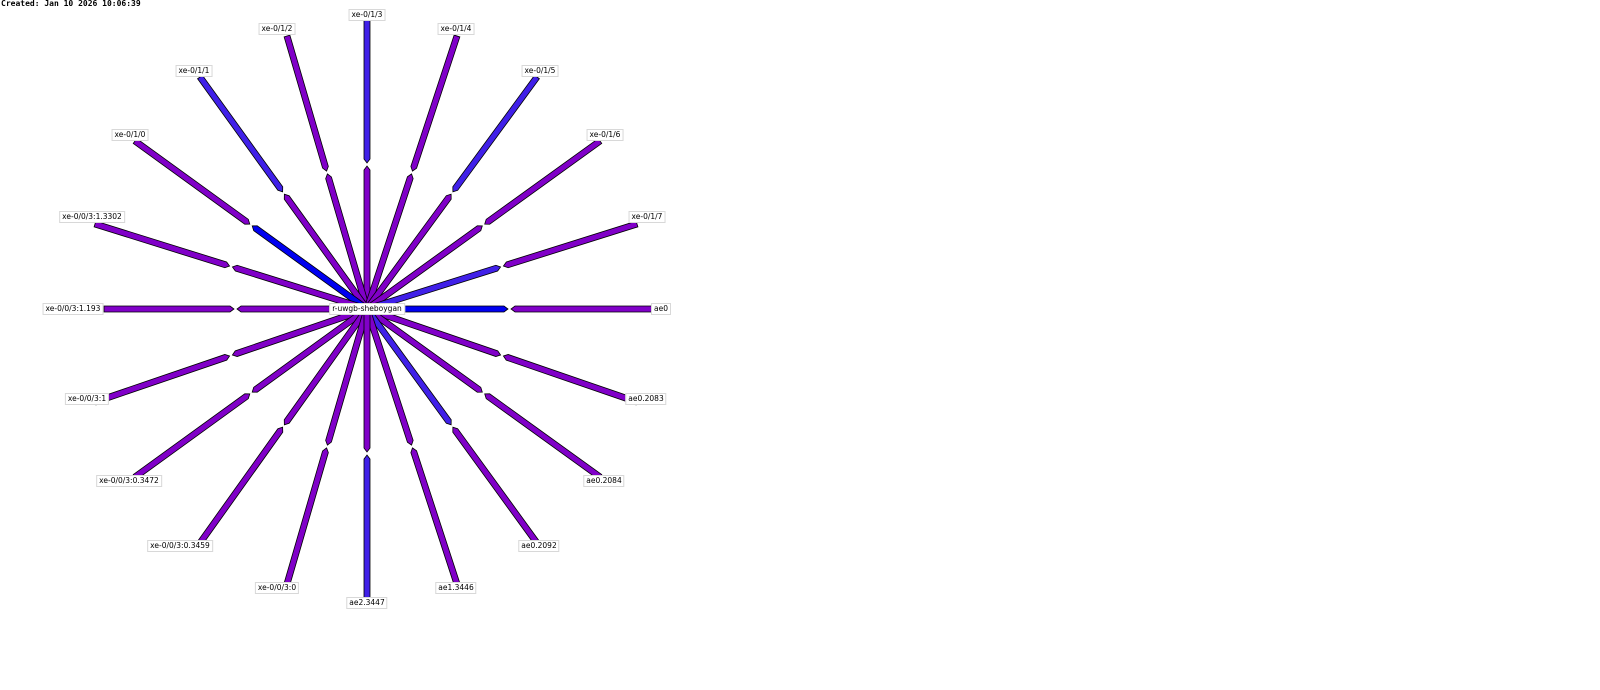 This screenshot has height=690, width=1600. I want to click on center-node-label: r-uwgb-sheboygan, so click(367, 309).